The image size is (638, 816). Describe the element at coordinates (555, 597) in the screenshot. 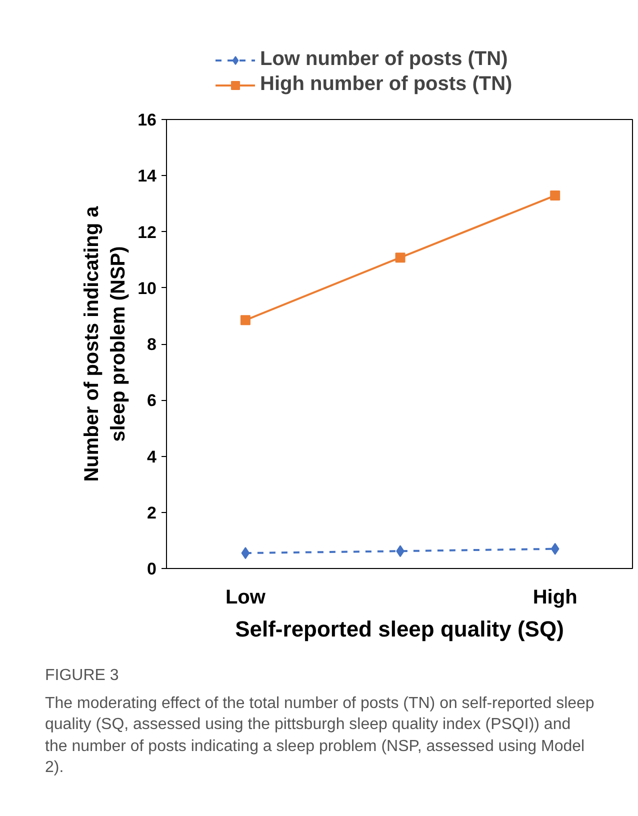

I see `x-tick-label: High` at that location.